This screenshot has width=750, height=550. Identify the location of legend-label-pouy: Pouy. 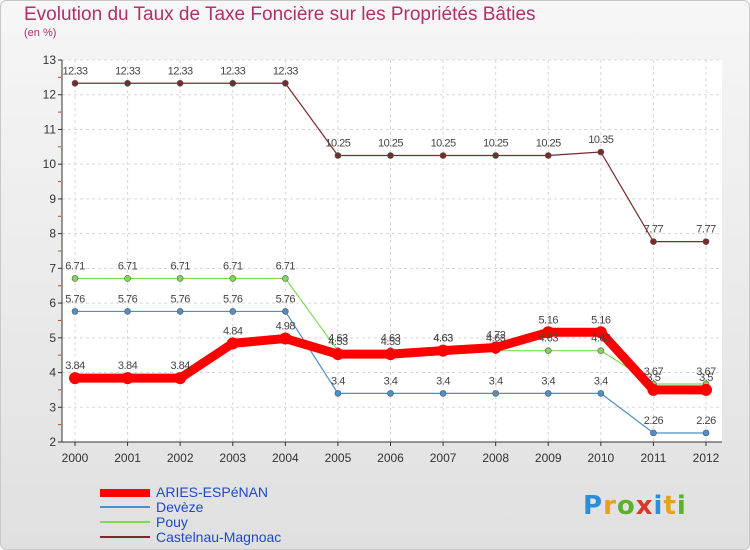
(172, 522).